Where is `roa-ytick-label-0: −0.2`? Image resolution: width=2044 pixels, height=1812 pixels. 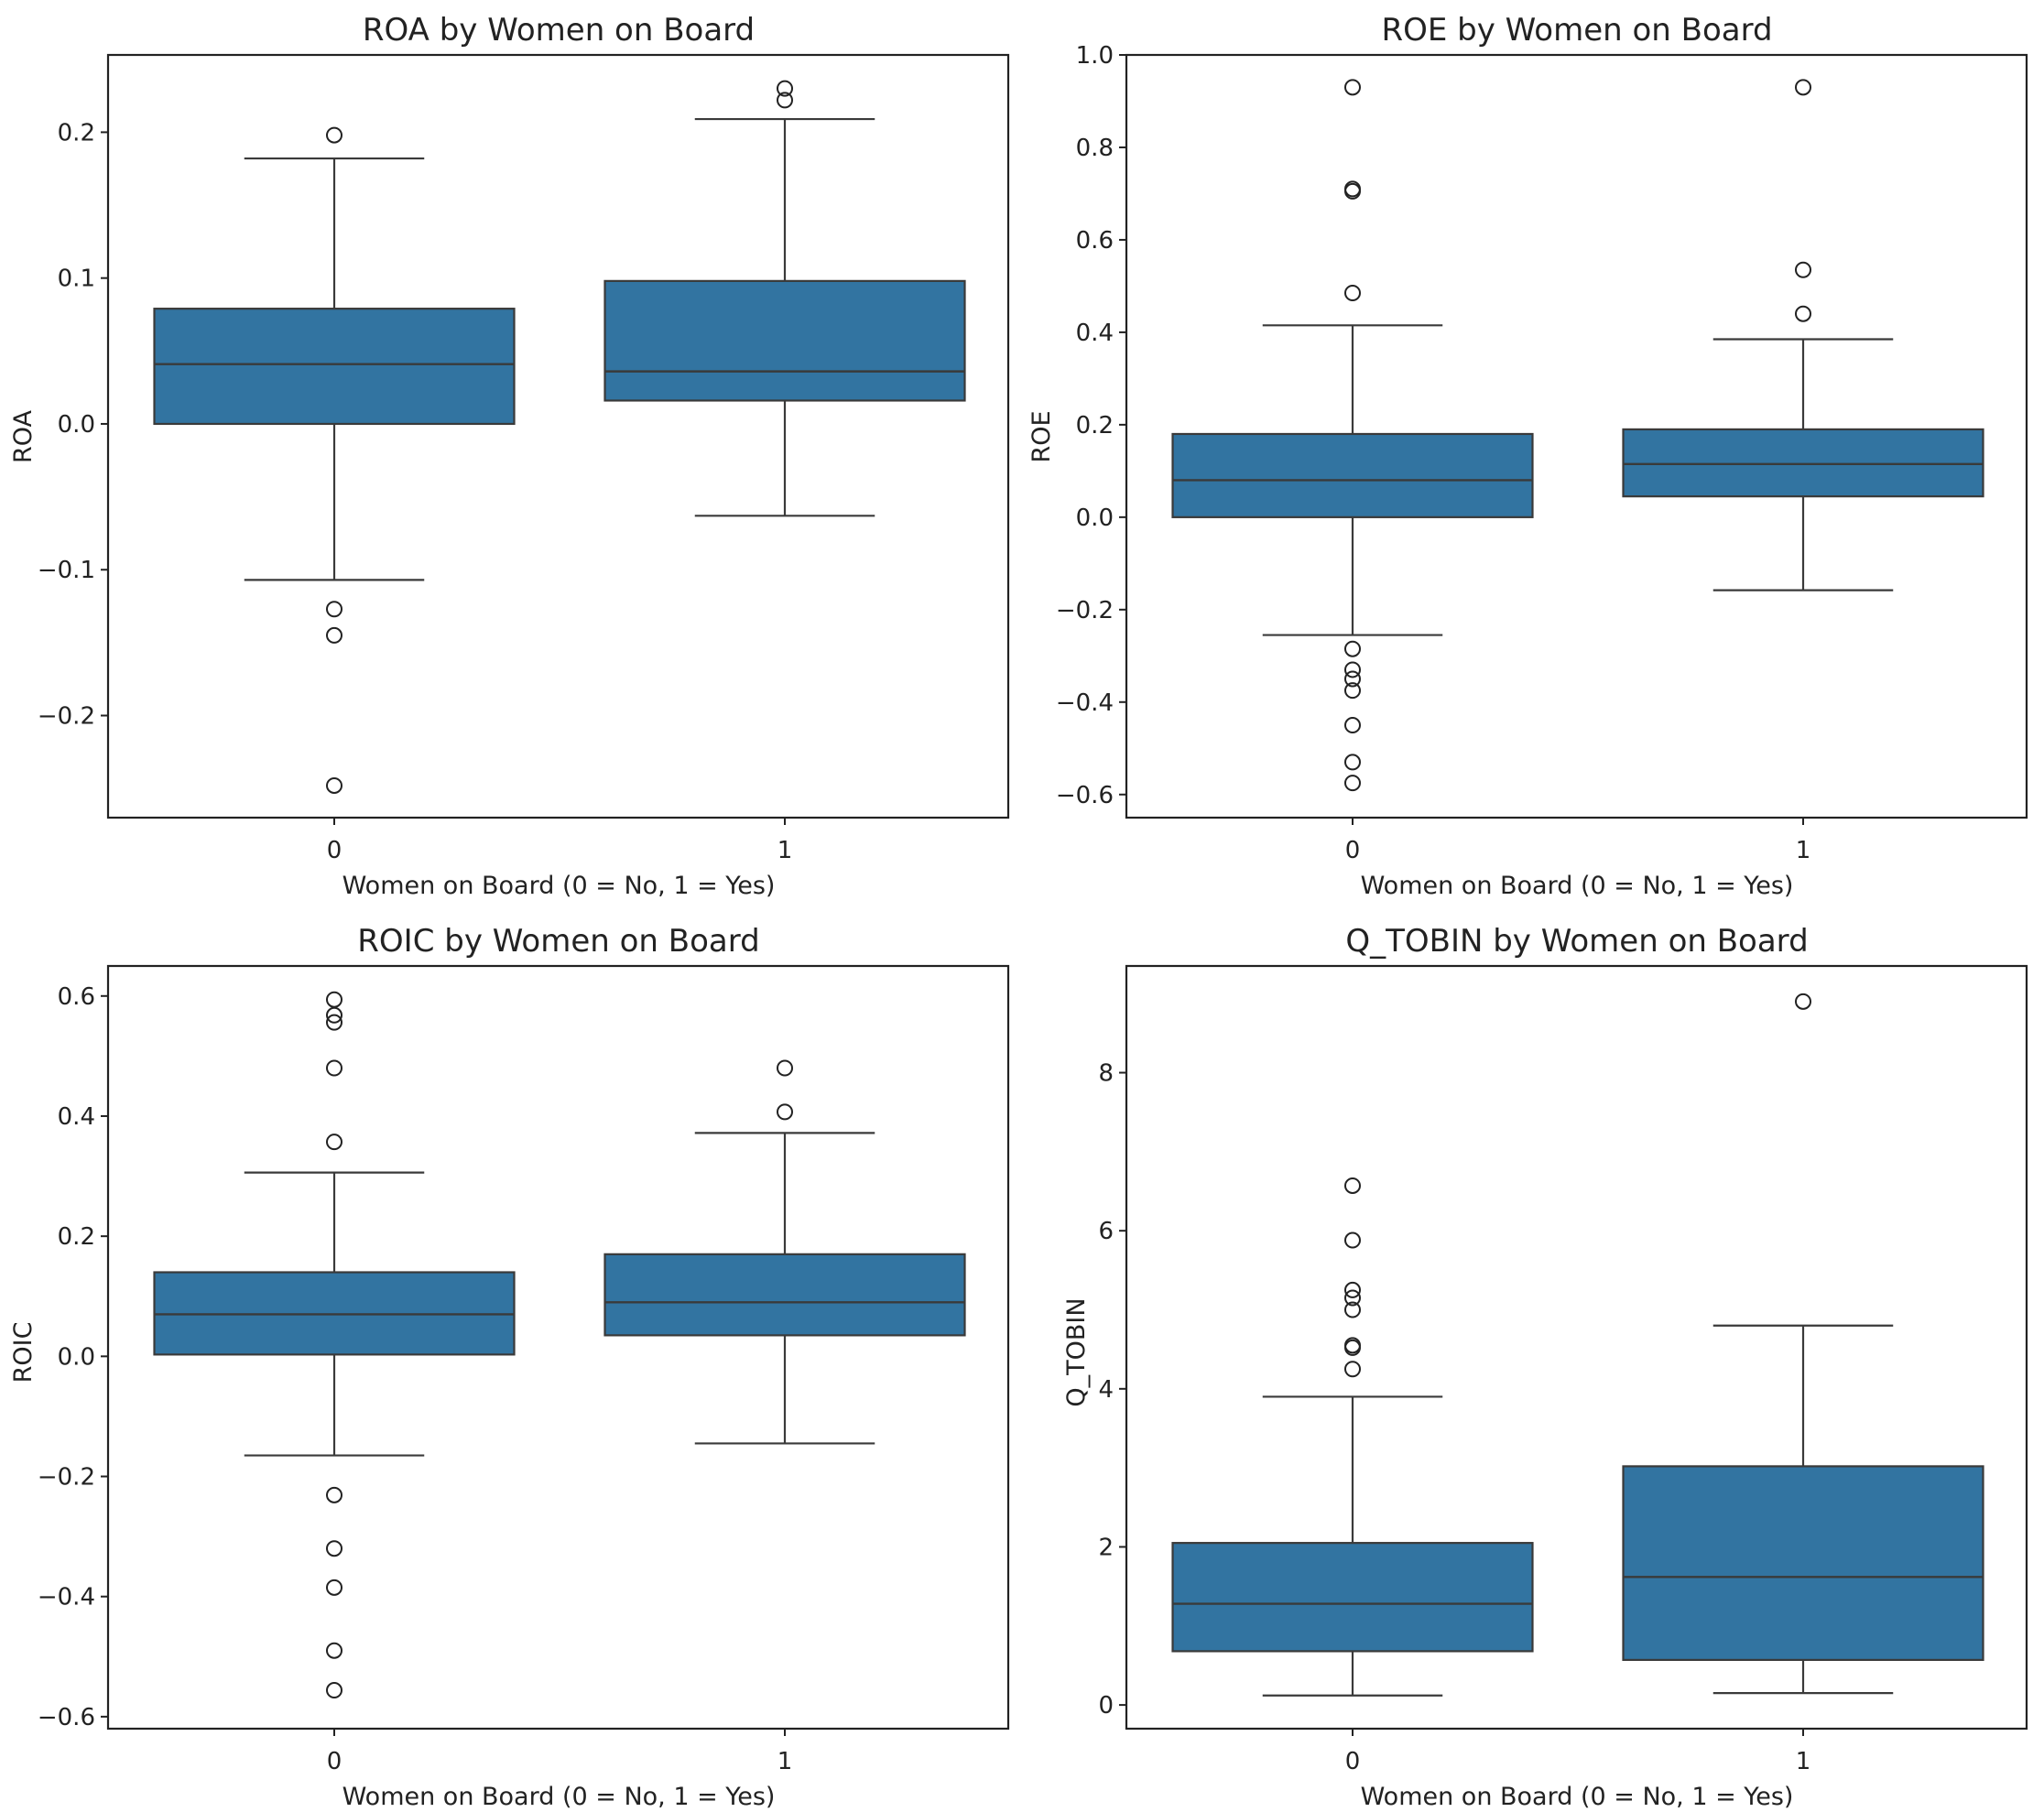
roa-ytick-label-0: −0.2 is located at coordinates (66, 717).